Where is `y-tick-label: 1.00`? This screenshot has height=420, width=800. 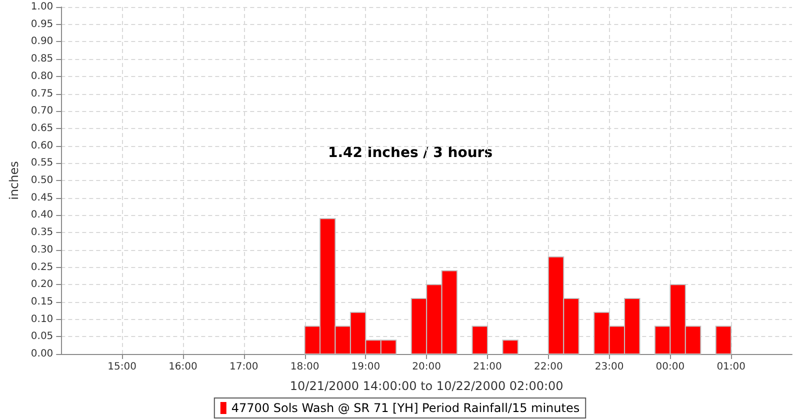 y-tick-label: 1.00 is located at coordinates (42, 7).